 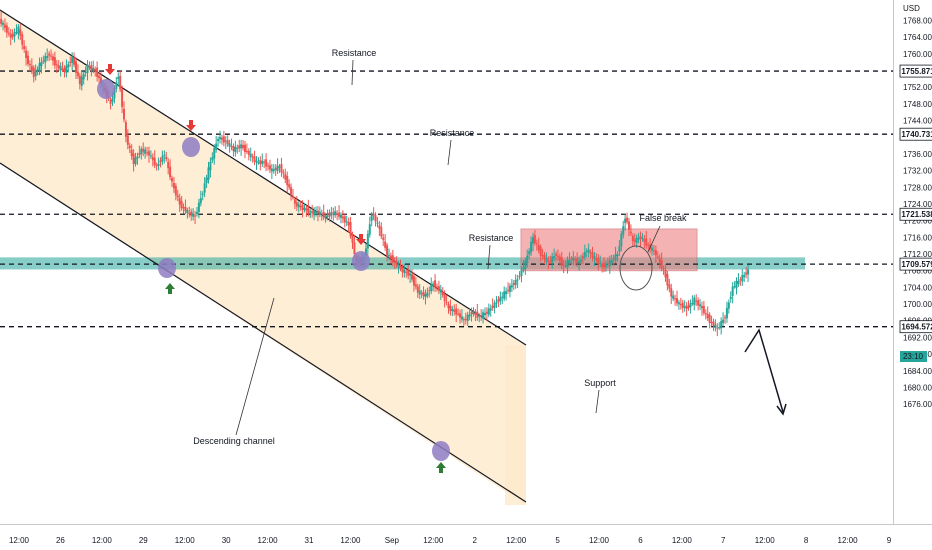 I want to click on y-tick-label: 1720.000, so click(x=917, y=221).